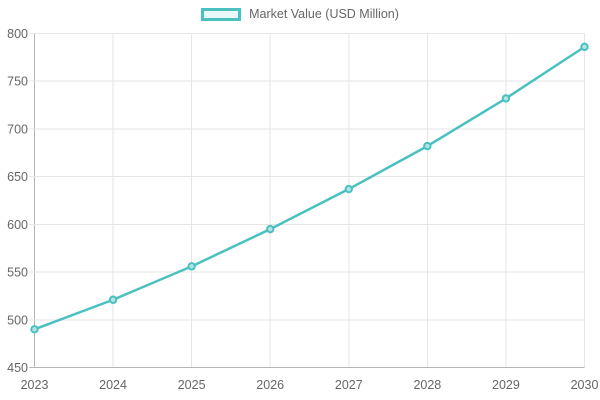 This screenshot has height=400, width=600. Describe the element at coordinates (192, 385) in the screenshot. I see `x-tick-label: 2025` at that location.